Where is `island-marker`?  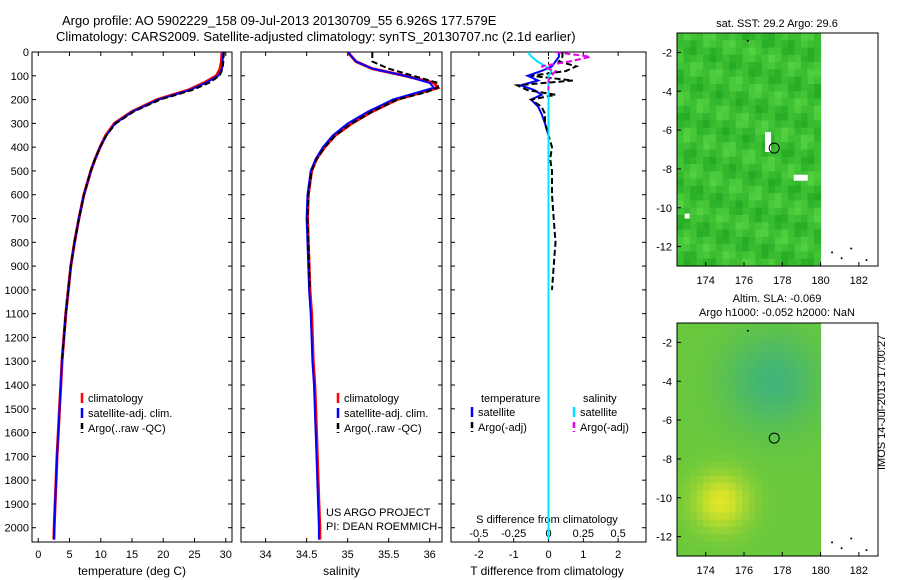
island-marker is located at coordinates (866, 550).